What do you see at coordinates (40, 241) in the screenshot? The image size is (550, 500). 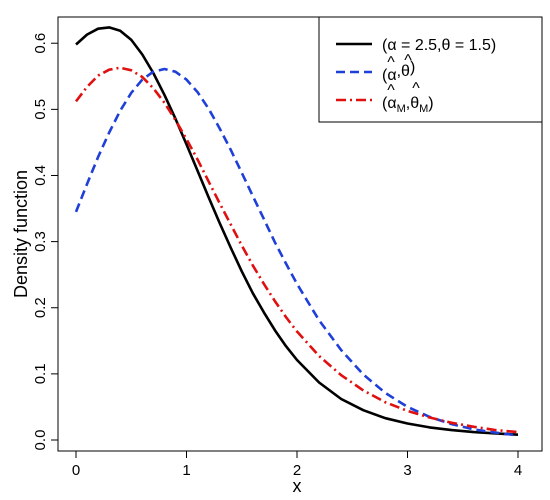 I see `y-tick-label-3: 0.3` at bounding box center [40, 241].